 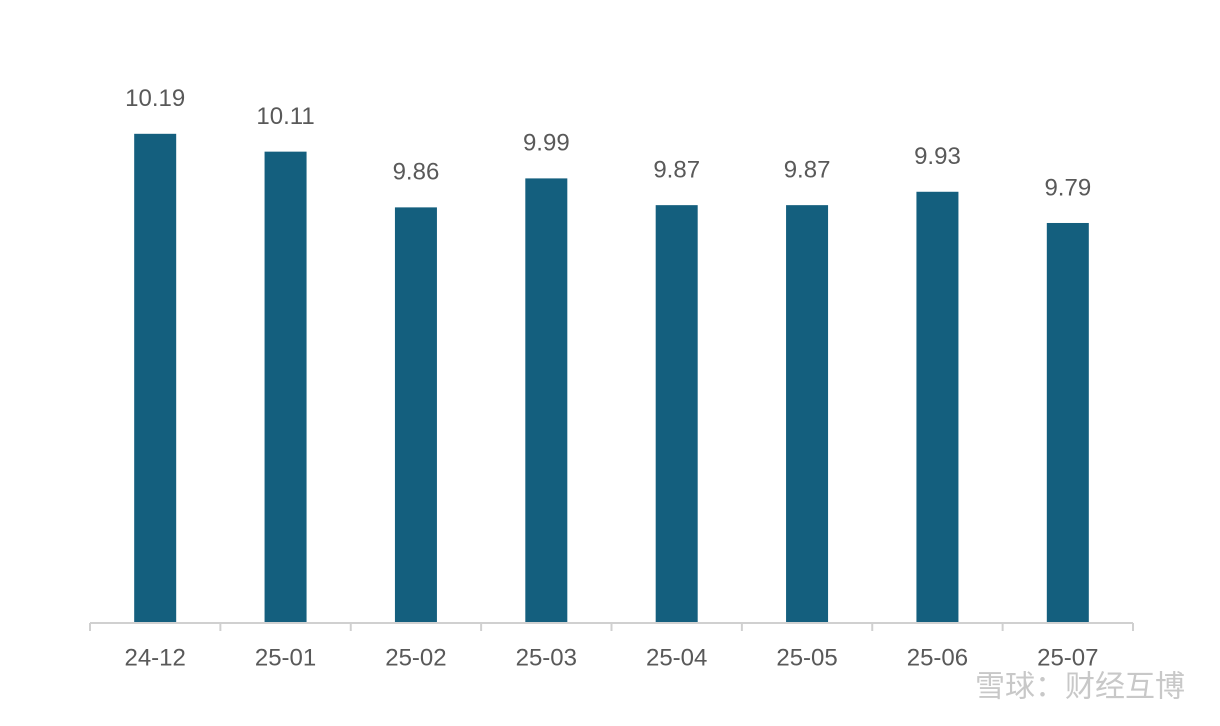 I want to click on x-tick-label: 24-12, so click(x=154, y=657).